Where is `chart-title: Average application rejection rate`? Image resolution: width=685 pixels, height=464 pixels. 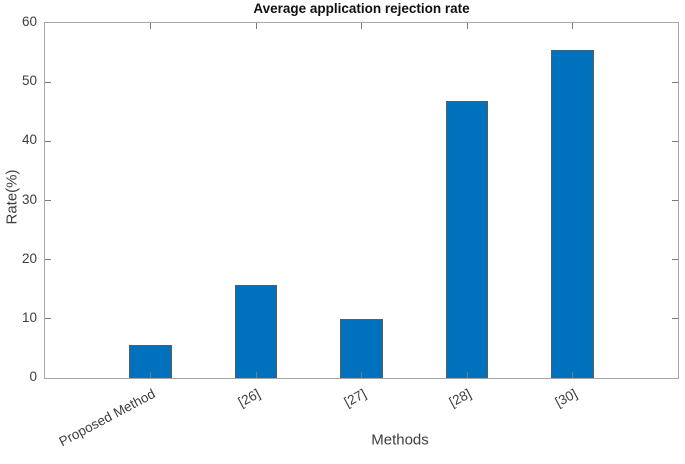
chart-title: Average application rejection rate is located at coordinates (361, 8).